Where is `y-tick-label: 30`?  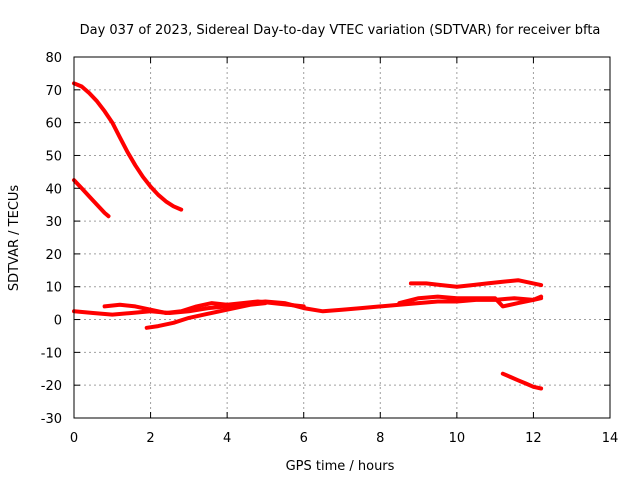
y-tick-label: 30 is located at coordinates (53, 222).